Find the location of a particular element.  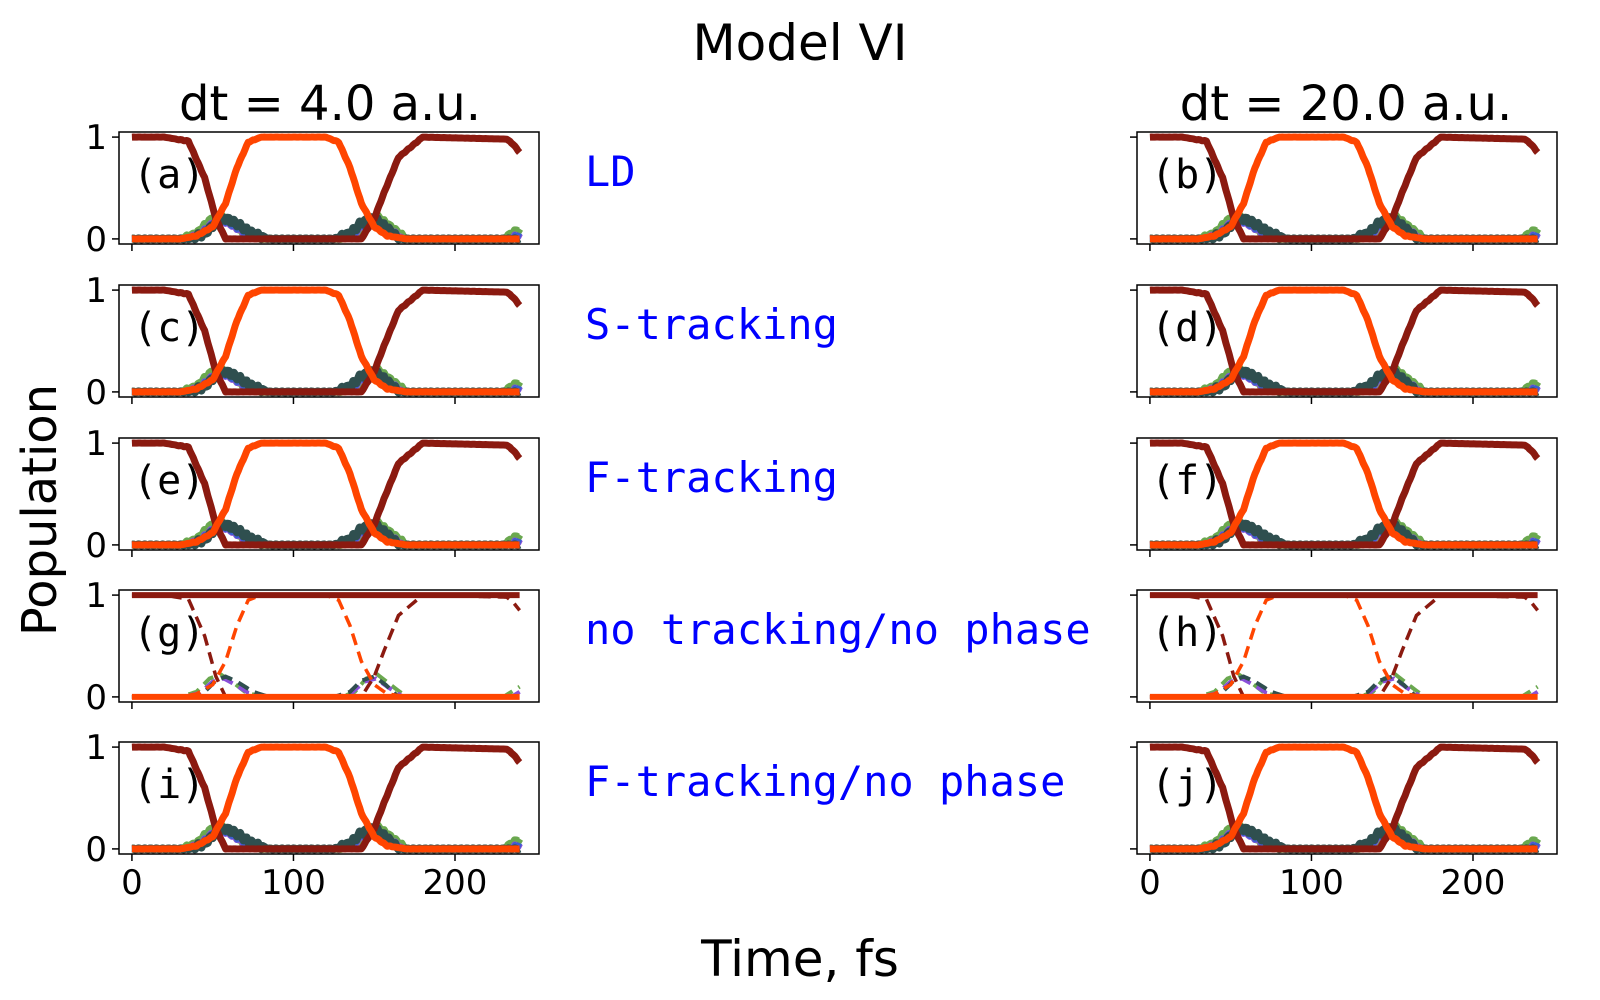

panel-label: (f) is located at coordinates (1187, 481).